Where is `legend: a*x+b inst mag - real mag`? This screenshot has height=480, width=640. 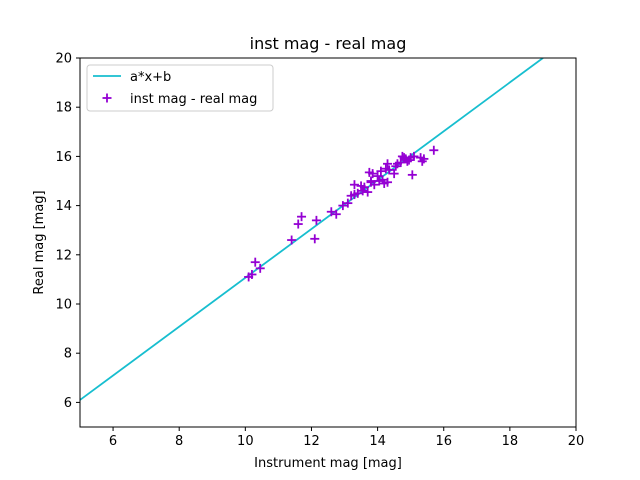
legend: a*x+b inst mag - real mag is located at coordinates (180, 88).